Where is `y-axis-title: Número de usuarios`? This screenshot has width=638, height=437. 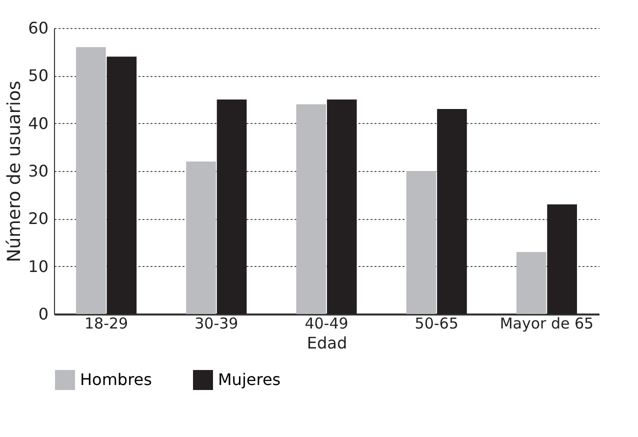
y-axis-title: Número de usuarios is located at coordinates (15, 171).